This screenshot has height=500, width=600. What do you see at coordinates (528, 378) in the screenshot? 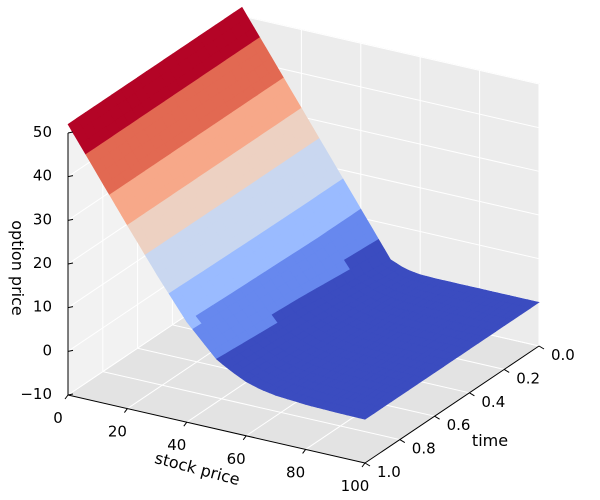
I see `y-tick-label: 0.2` at bounding box center [528, 378].